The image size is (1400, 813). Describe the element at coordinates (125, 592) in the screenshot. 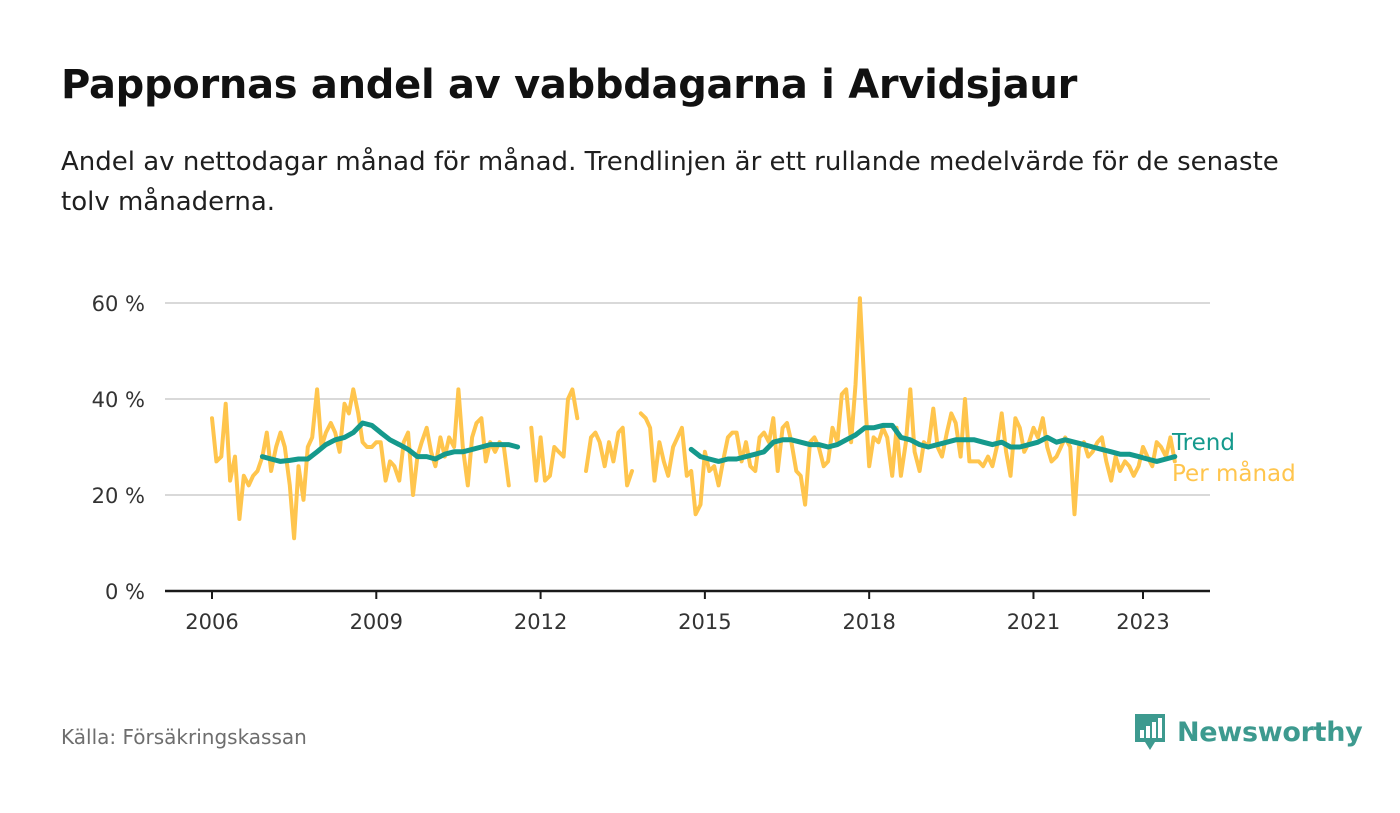

I see `y-tick-label: 0 %` at that location.